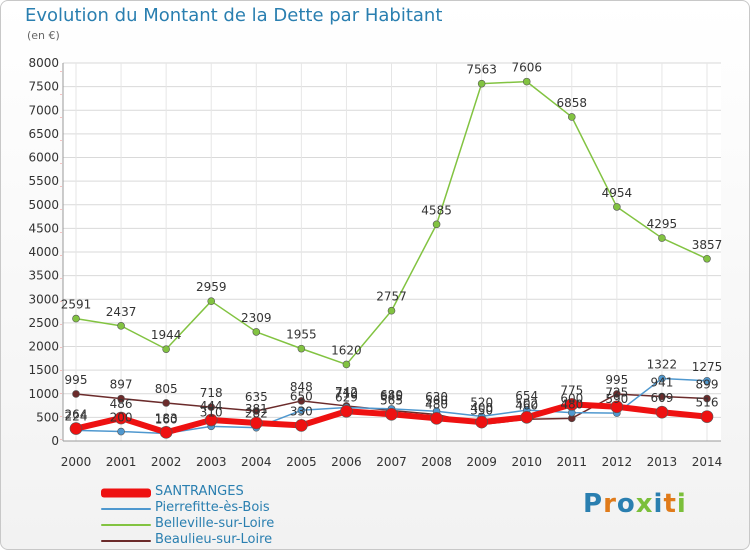 This screenshot has height=550, width=750. I want to click on data-label: 650, so click(301, 396).